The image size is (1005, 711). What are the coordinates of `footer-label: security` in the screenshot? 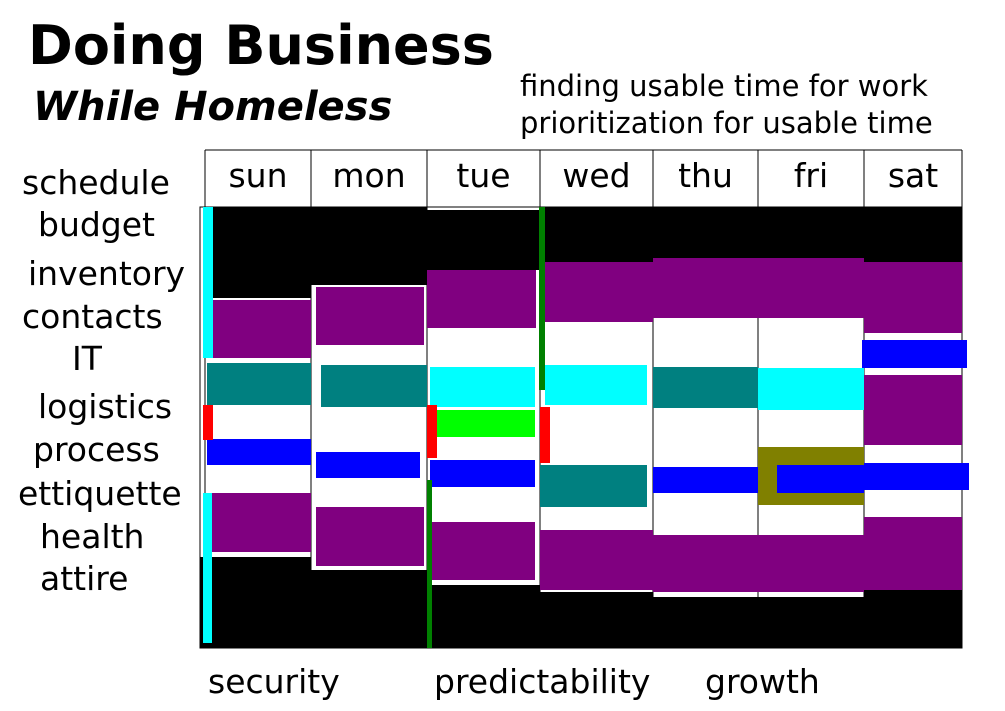 It's located at (274, 681).